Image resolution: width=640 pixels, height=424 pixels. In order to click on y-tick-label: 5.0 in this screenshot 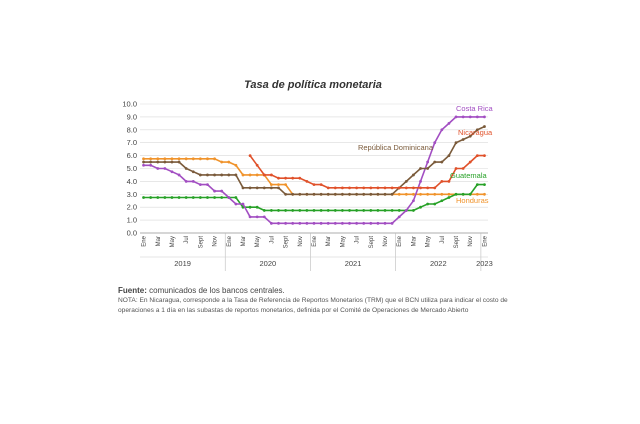, I will do `click(132, 168)`.